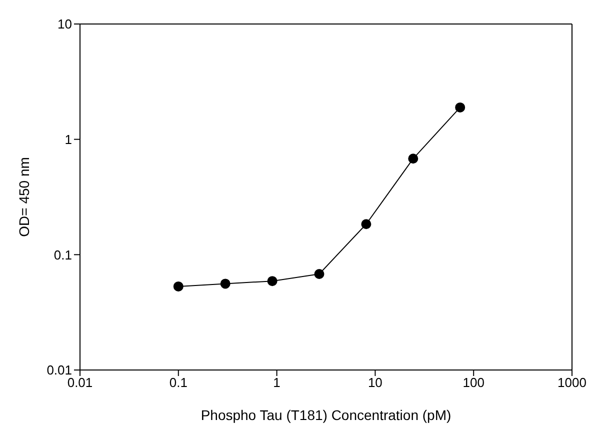 The image size is (603, 436). What do you see at coordinates (80, 382) in the screenshot?
I see `x-tick-label: 0.01` at bounding box center [80, 382].